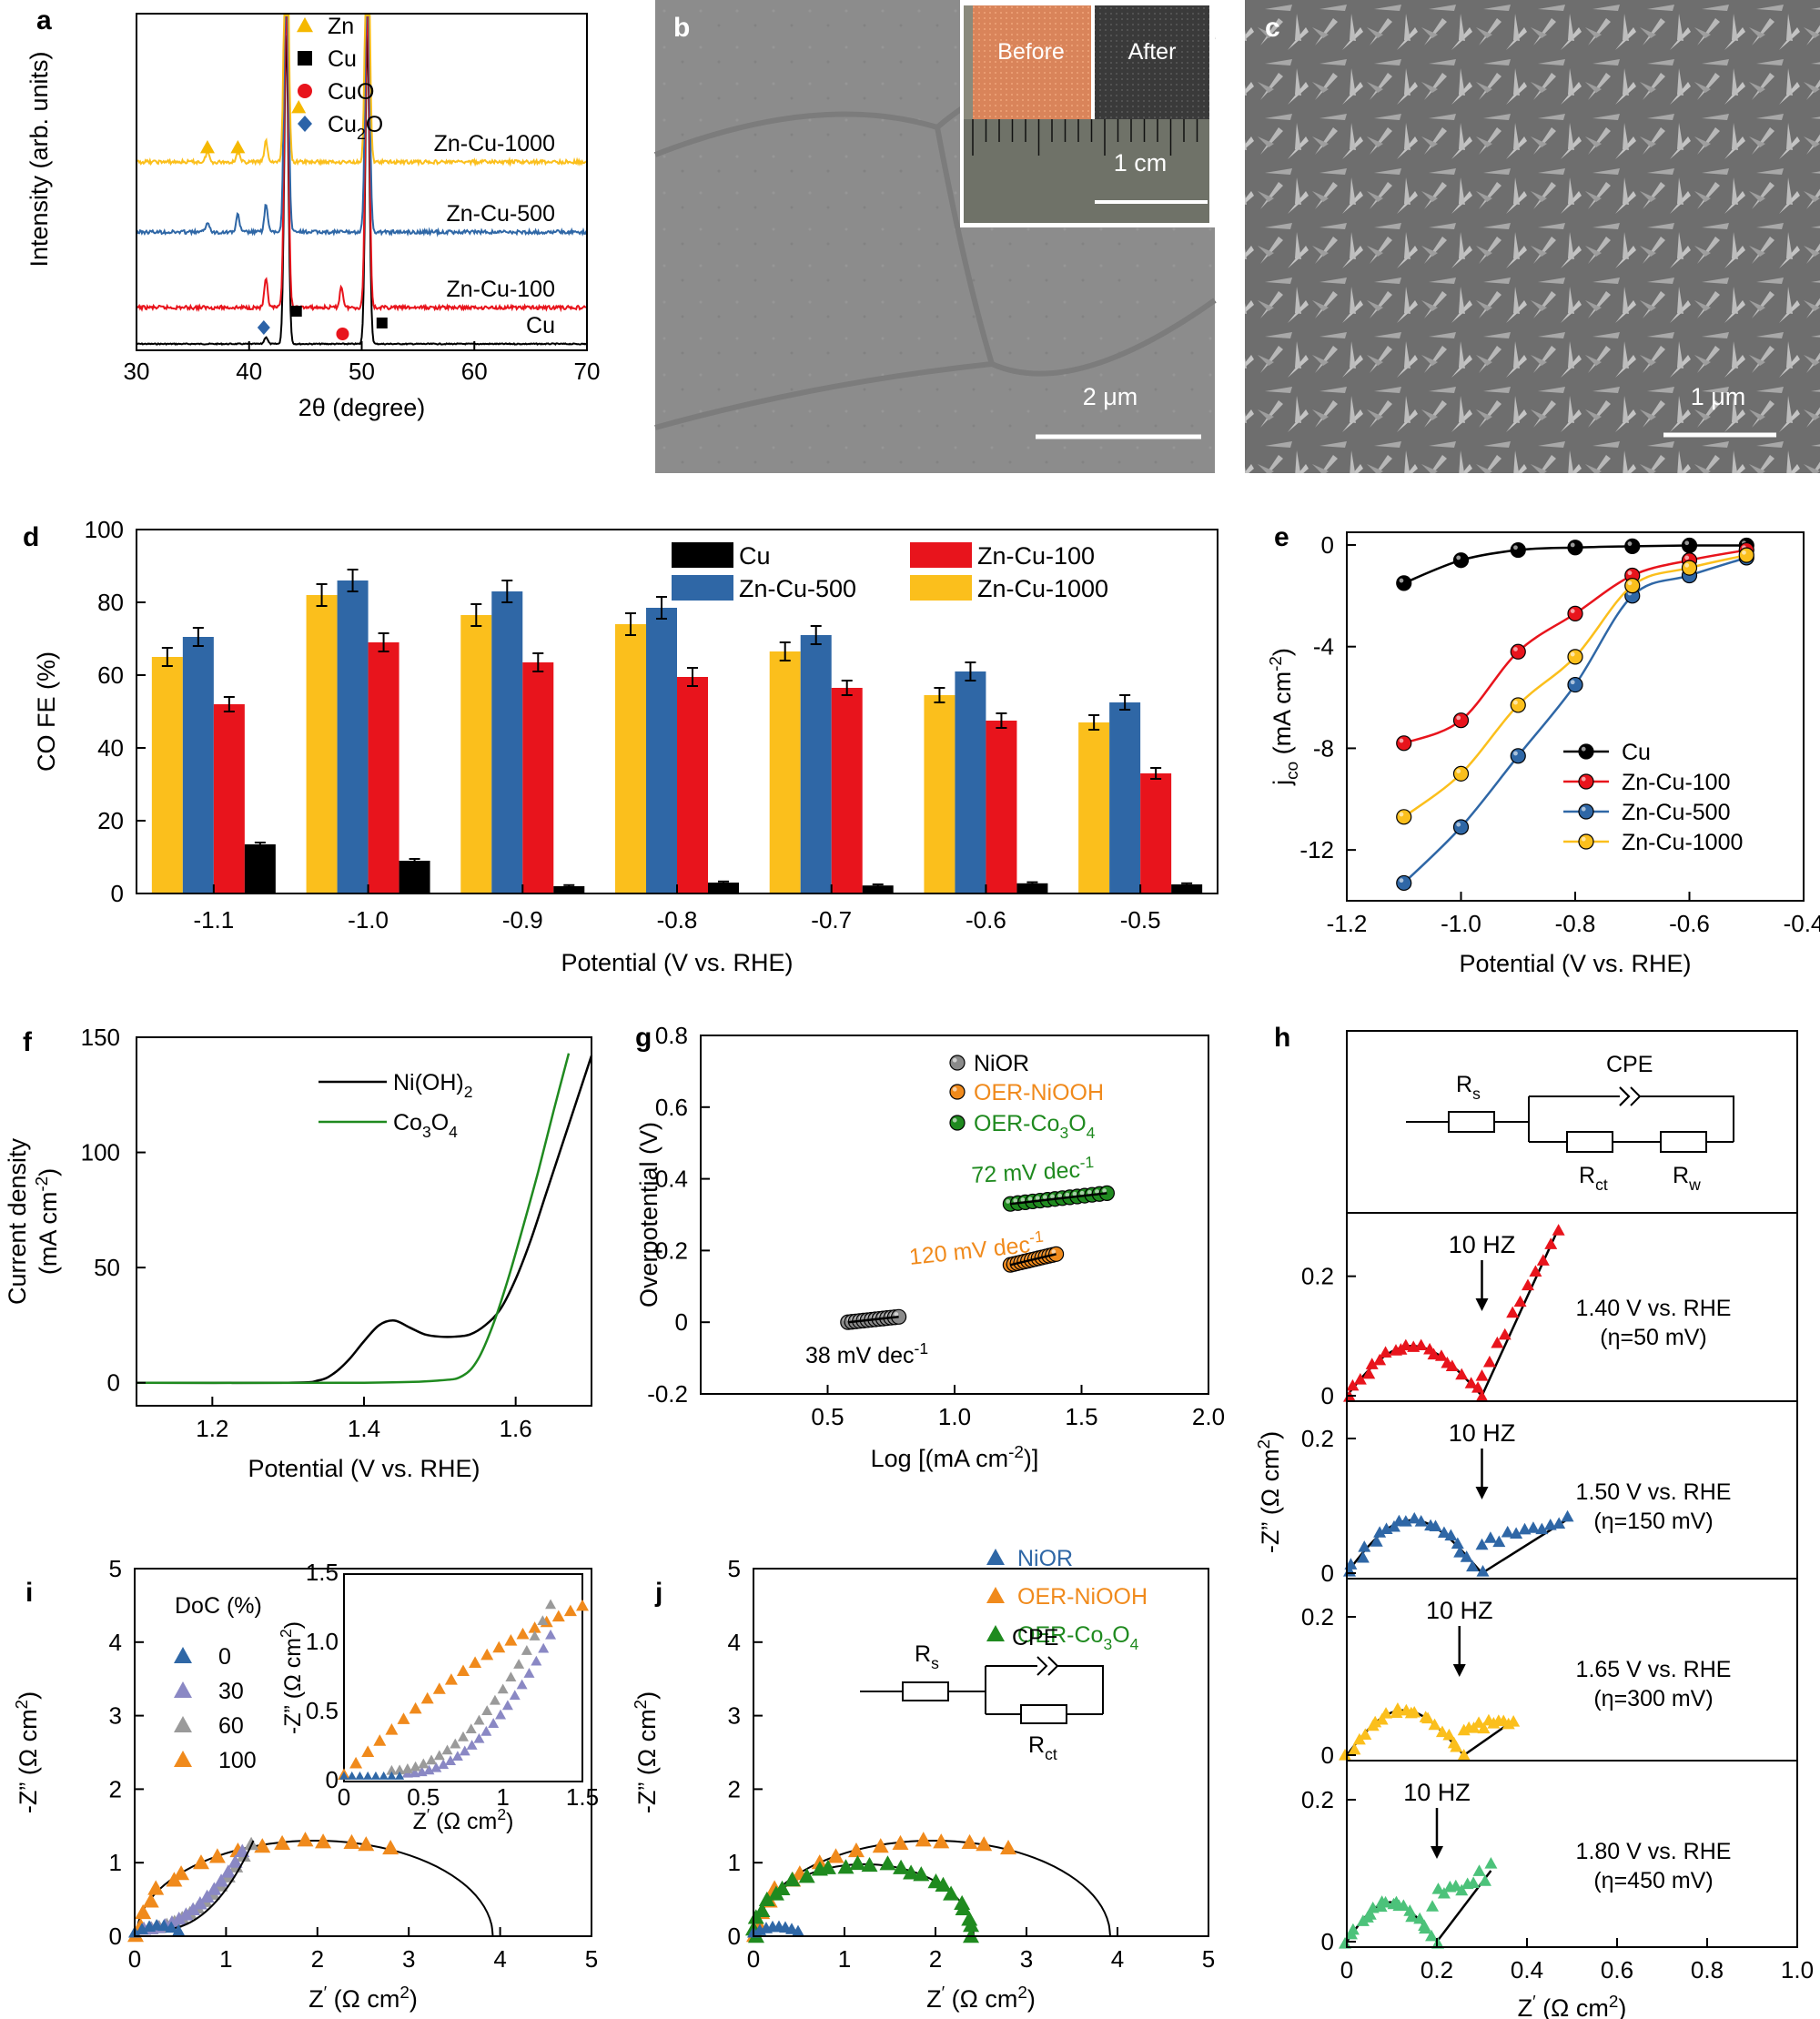 This screenshot has width=1820, height=2019. I want to click on eta-label-h: (η=450 mV), so click(1653, 1881).